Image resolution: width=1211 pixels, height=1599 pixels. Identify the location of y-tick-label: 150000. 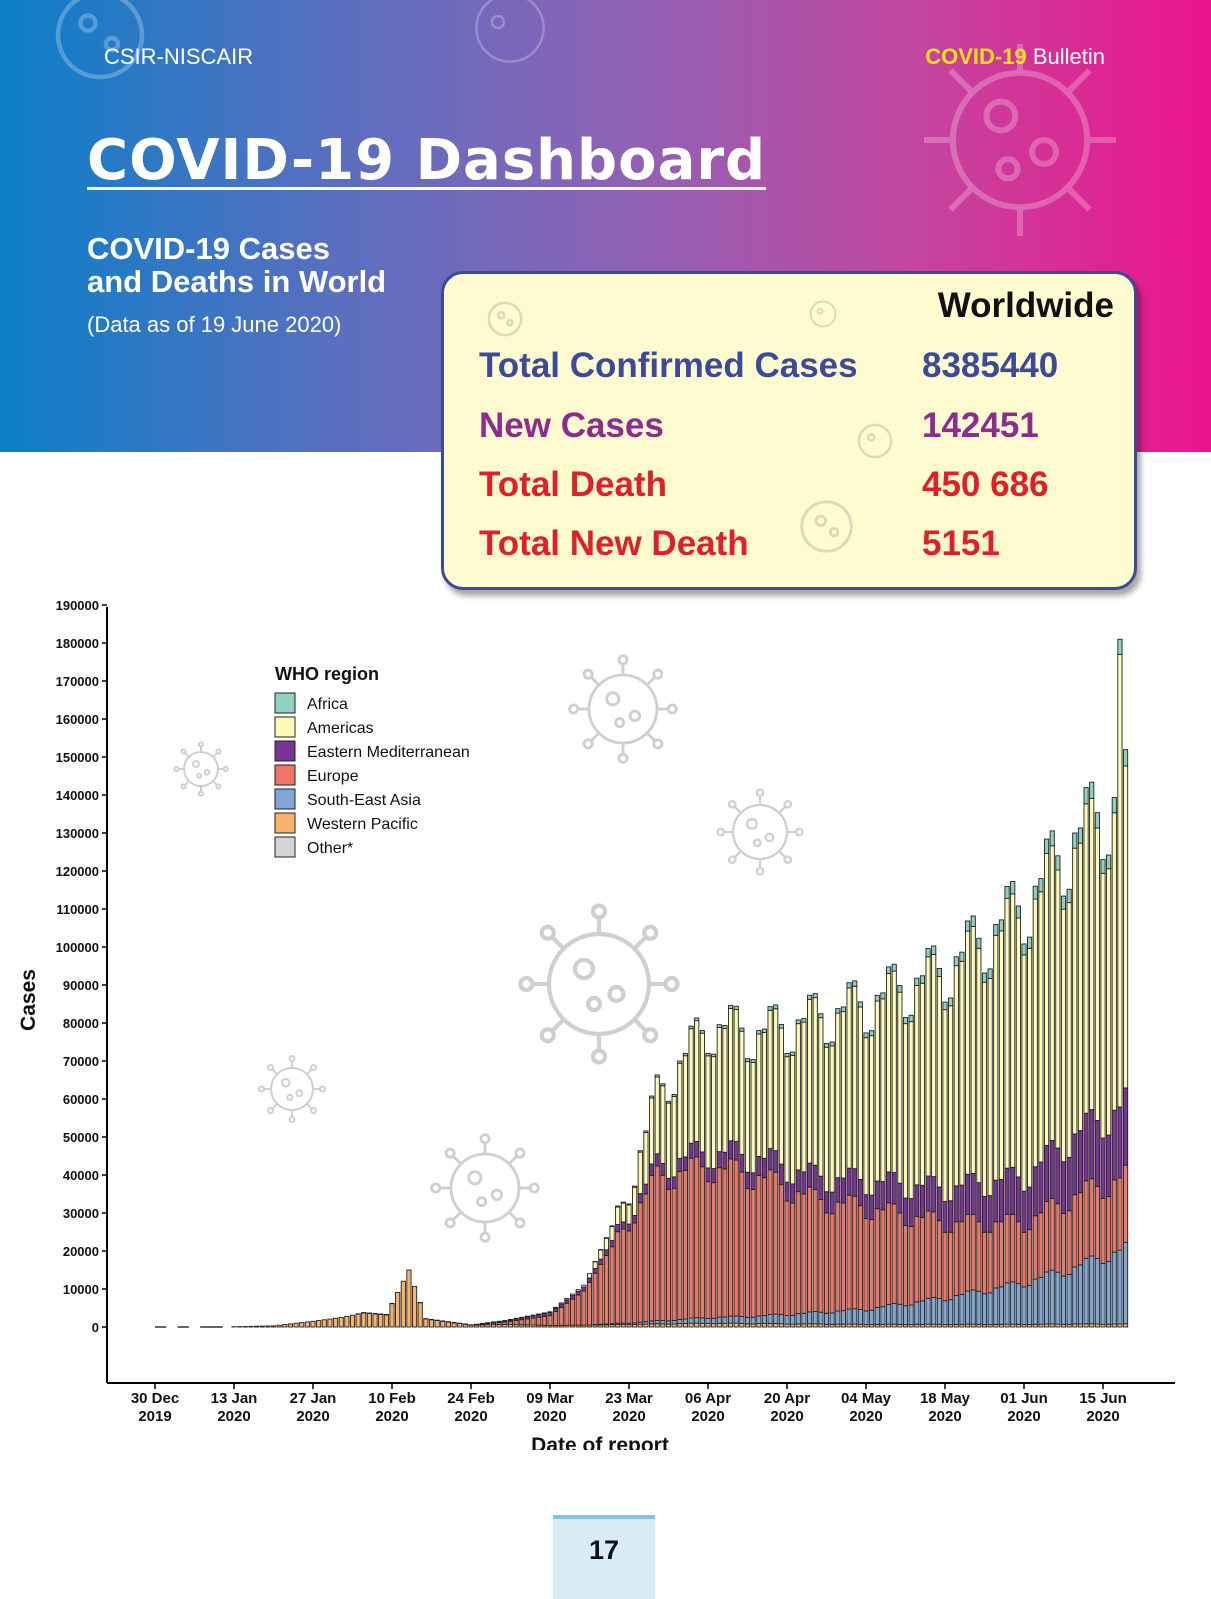
(77, 757).